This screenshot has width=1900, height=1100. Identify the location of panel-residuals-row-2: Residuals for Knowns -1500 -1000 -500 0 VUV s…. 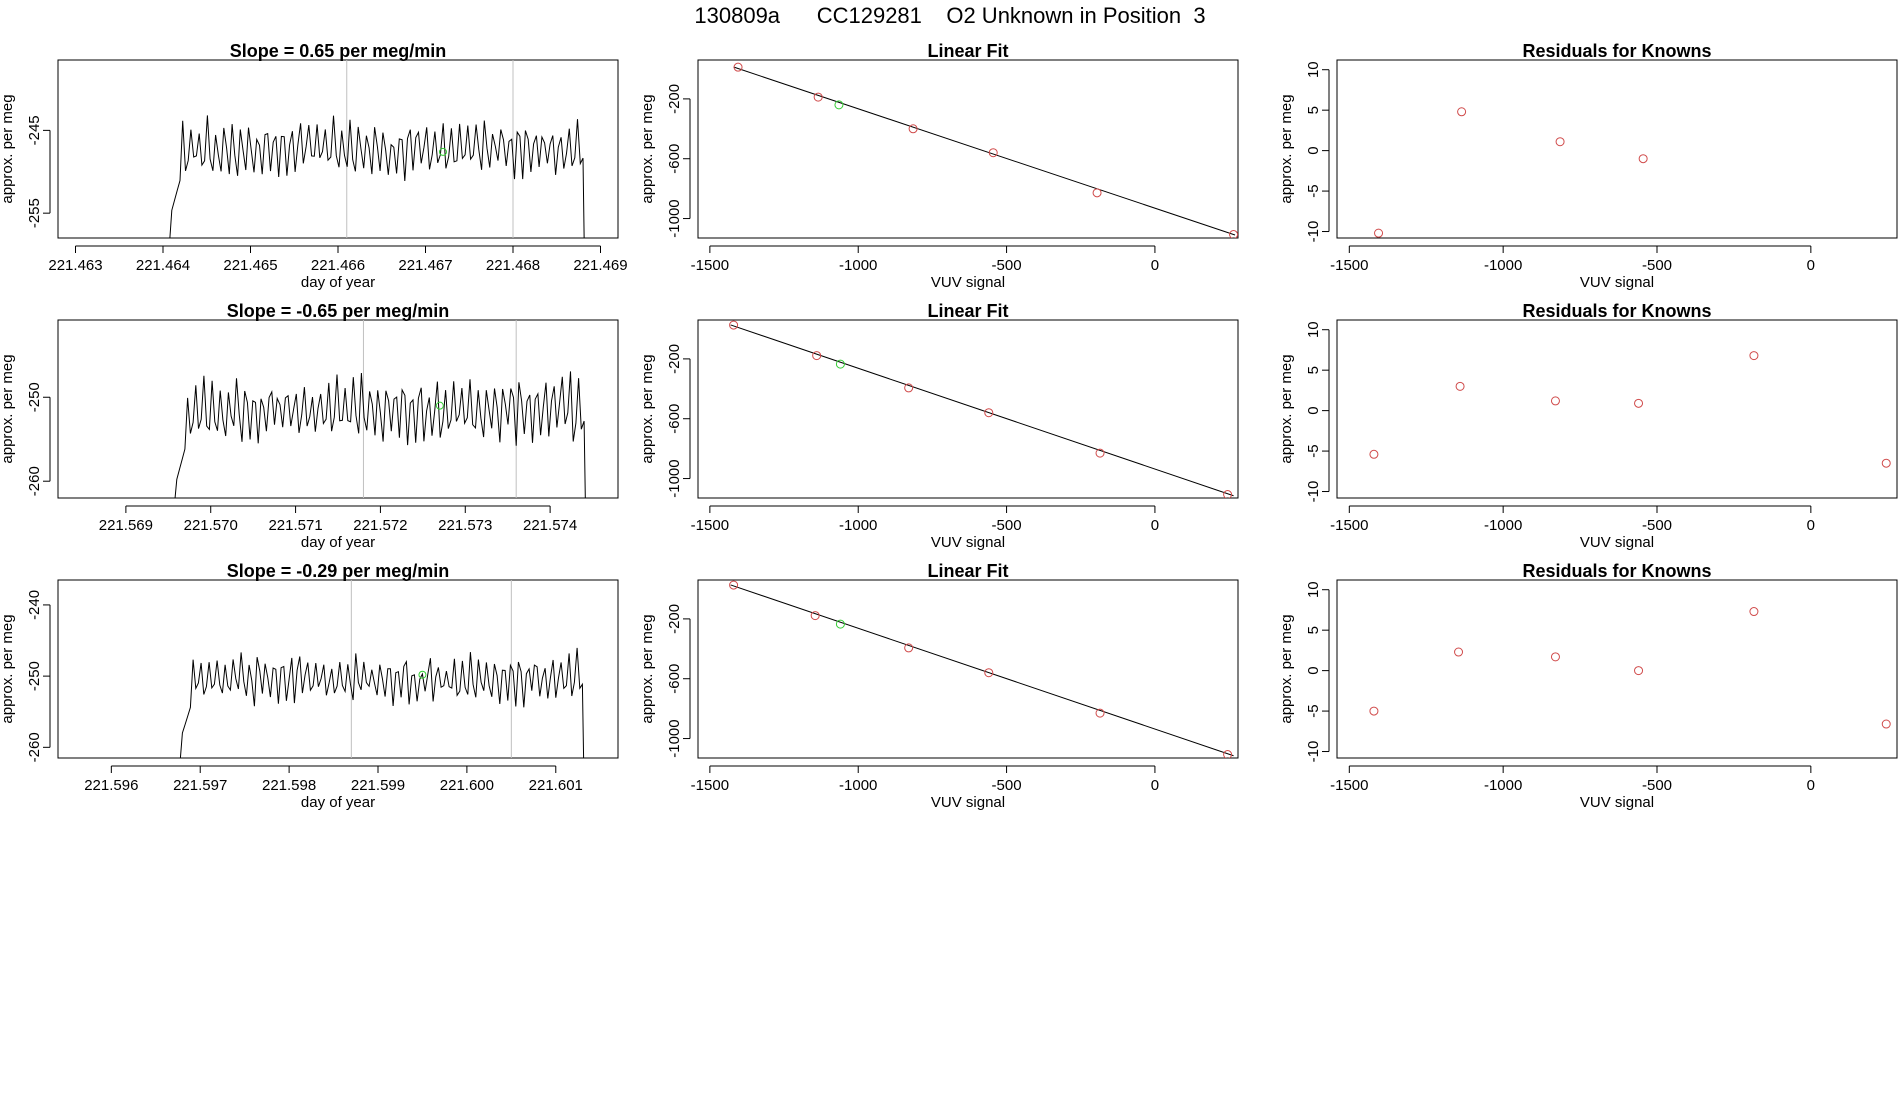
(1588, 686).